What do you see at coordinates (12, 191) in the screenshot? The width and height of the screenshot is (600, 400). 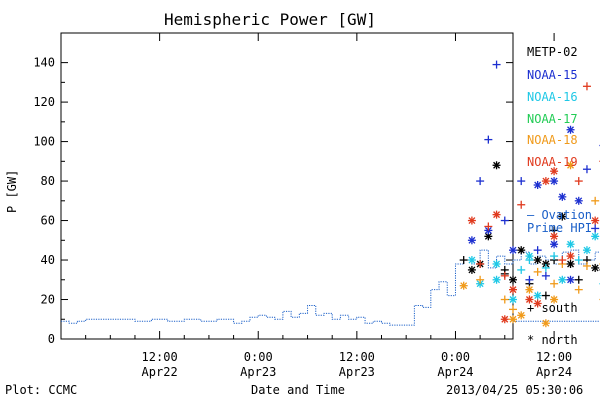 I see `y-axis-label: P [GW]` at bounding box center [12, 191].